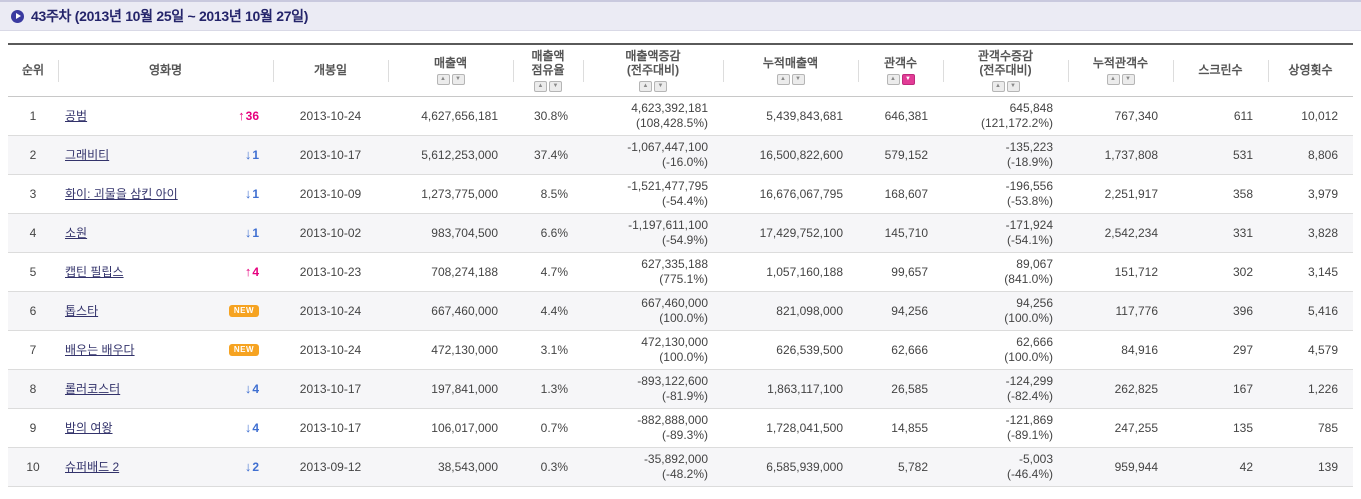 Image resolution: width=1361 pixels, height=499 pixels. What do you see at coordinates (100, 350) in the screenshot?
I see `movie-title-link: 배우는 배우다` at bounding box center [100, 350].